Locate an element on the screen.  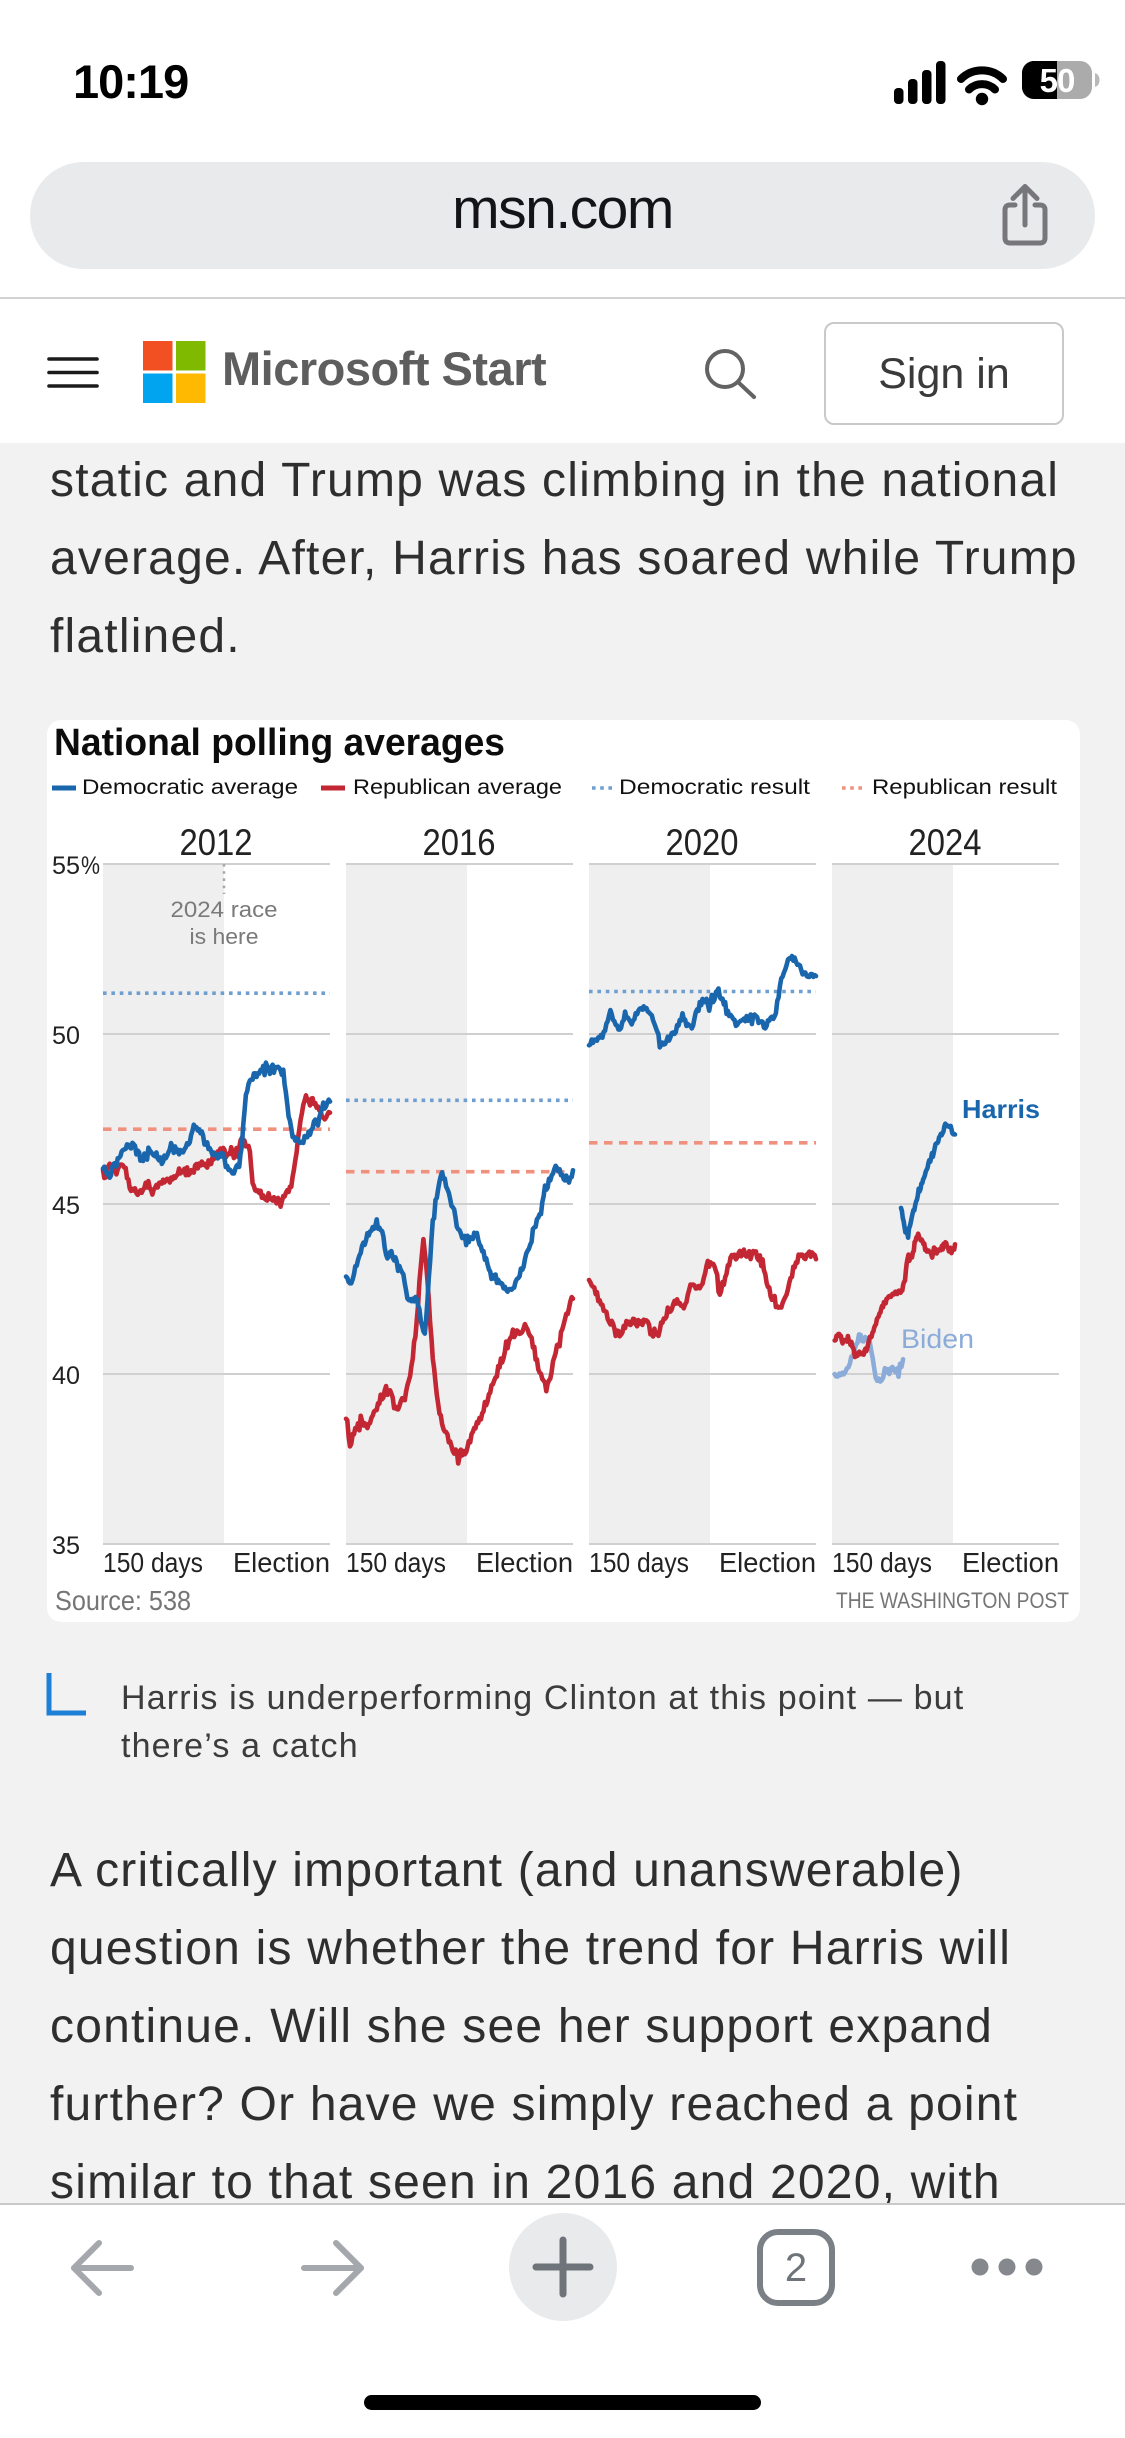
svg-text: THE WASHINGTON POST is located at coordinates (952, 1600).